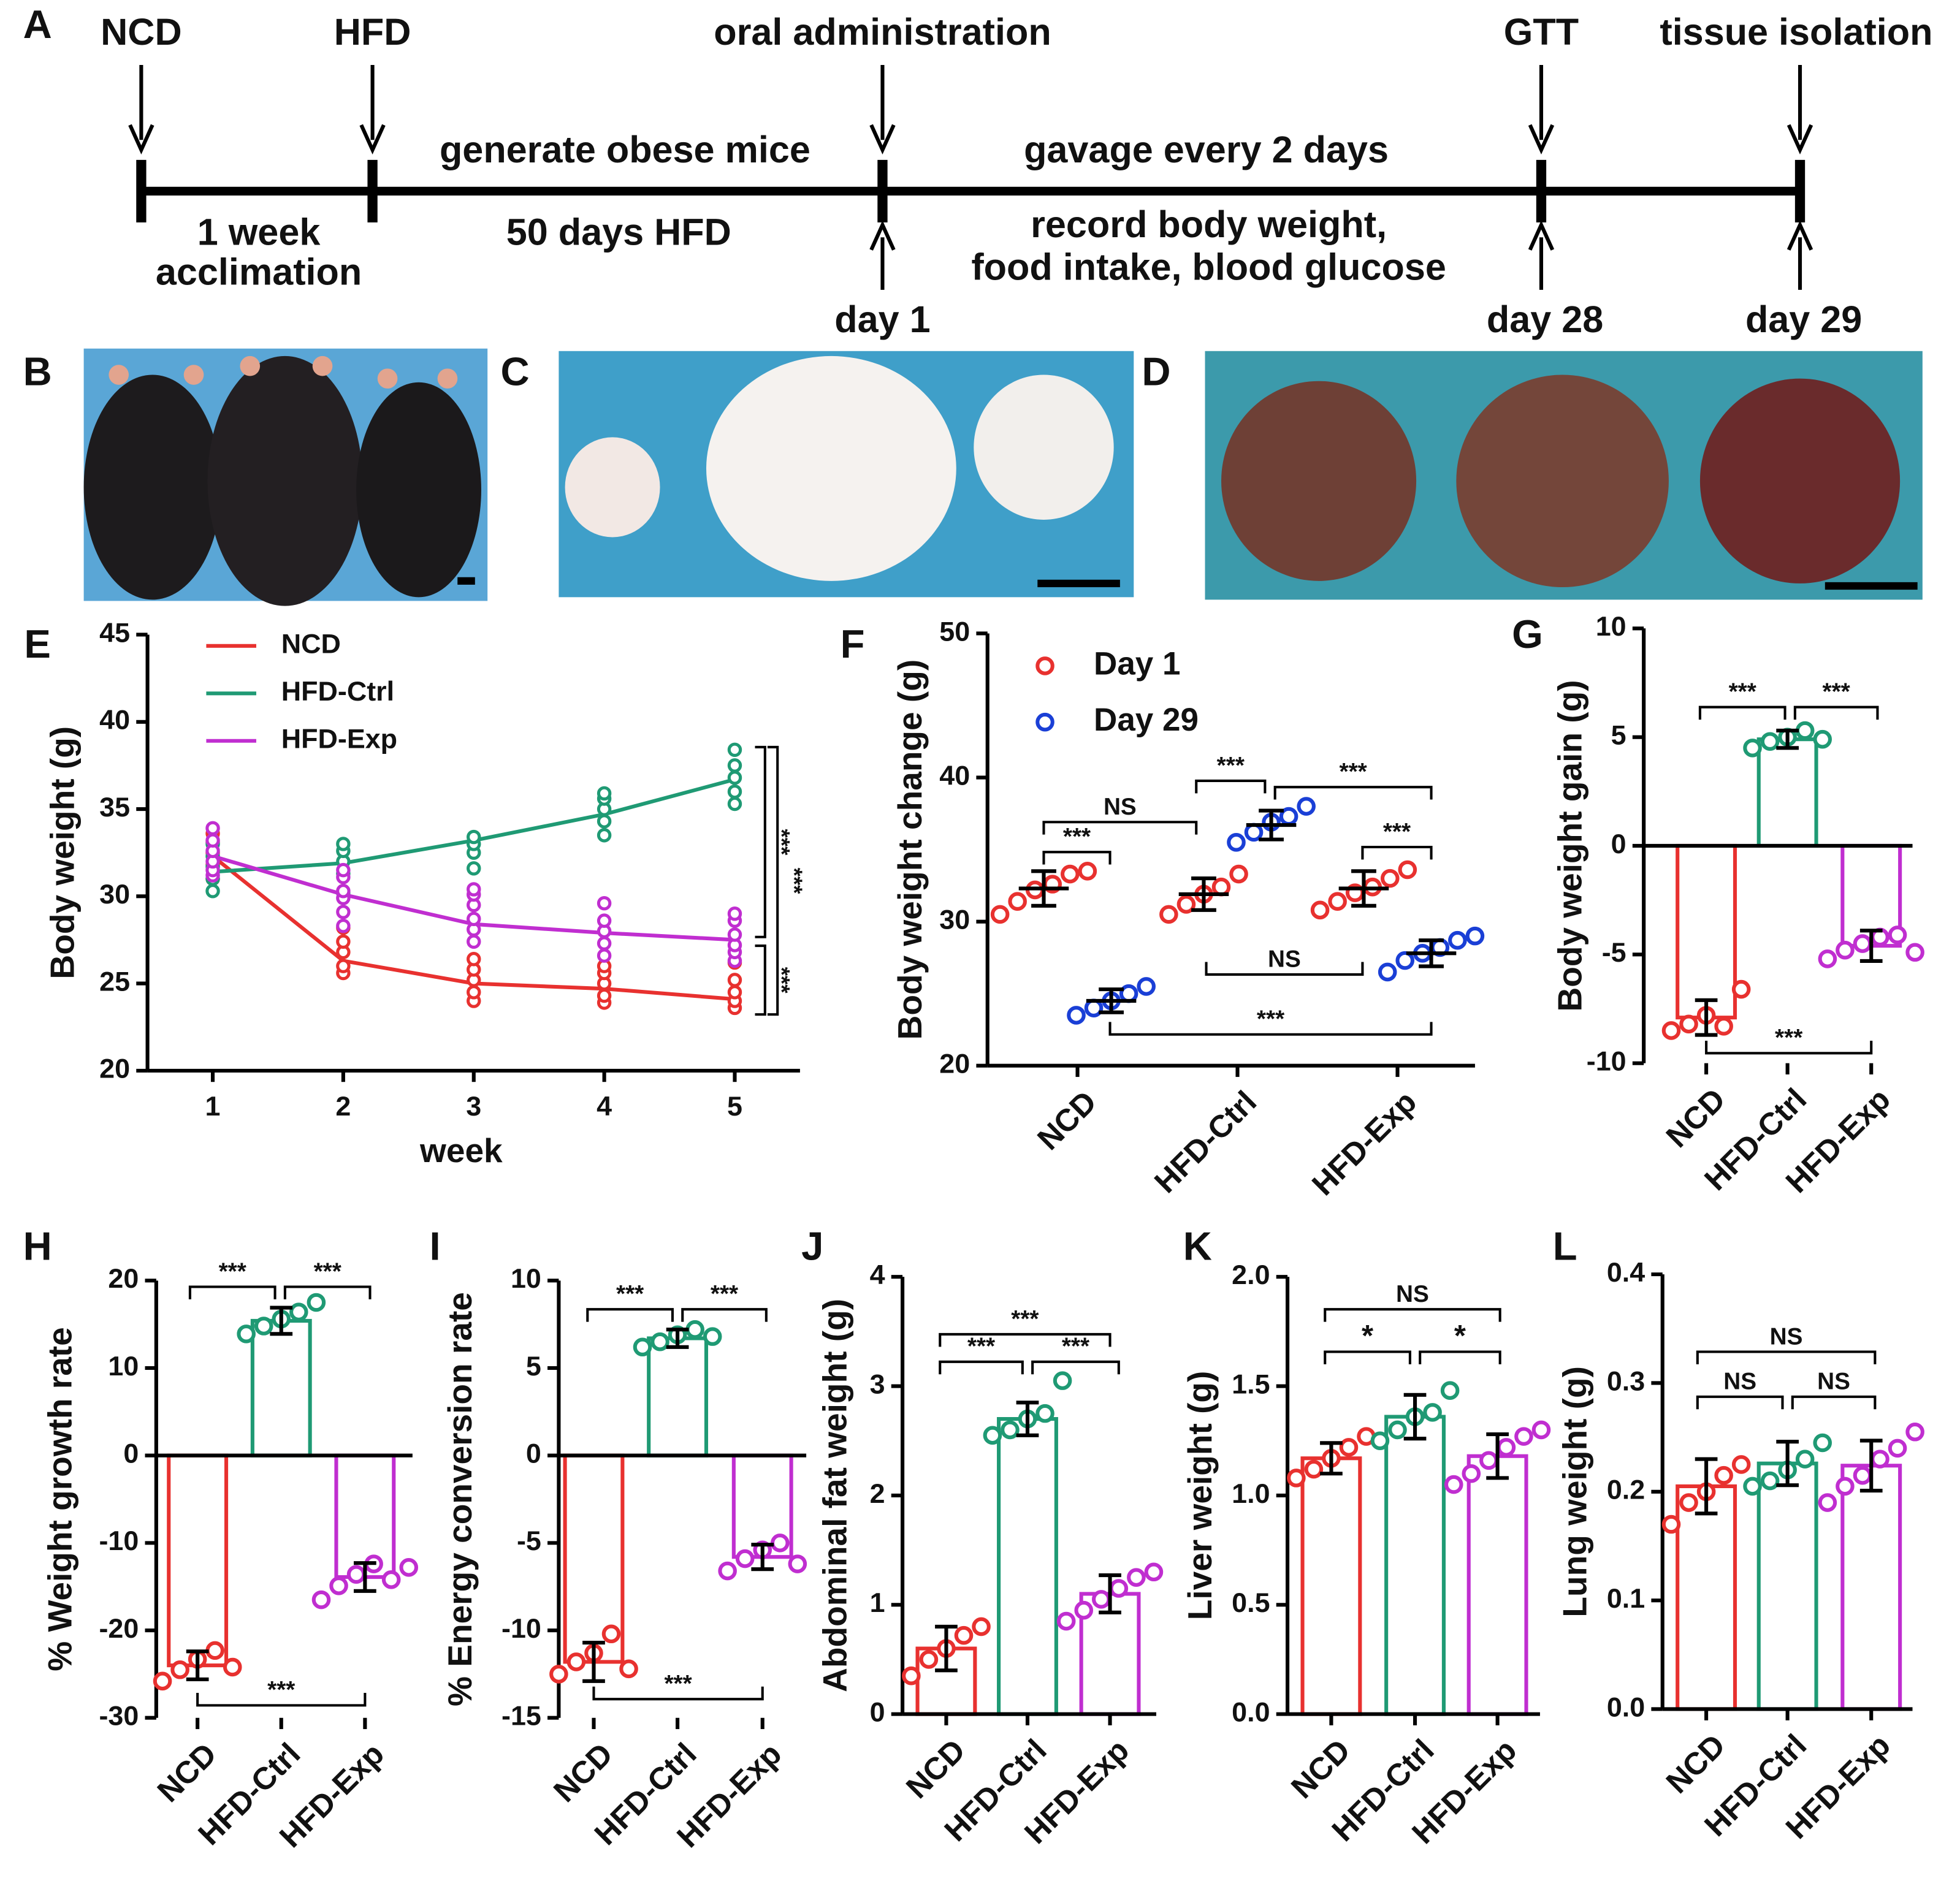  What do you see at coordinates (119, 1628) in the screenshot?
I see `y-tick-label: -20` at bounding box center [119, 1628].